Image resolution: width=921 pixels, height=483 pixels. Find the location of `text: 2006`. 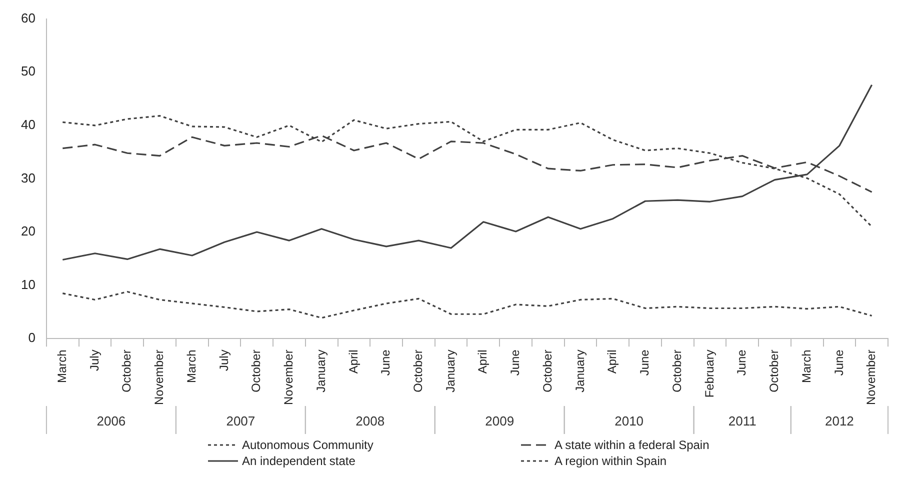

text: 2006 is located at coordinates (111, 421).